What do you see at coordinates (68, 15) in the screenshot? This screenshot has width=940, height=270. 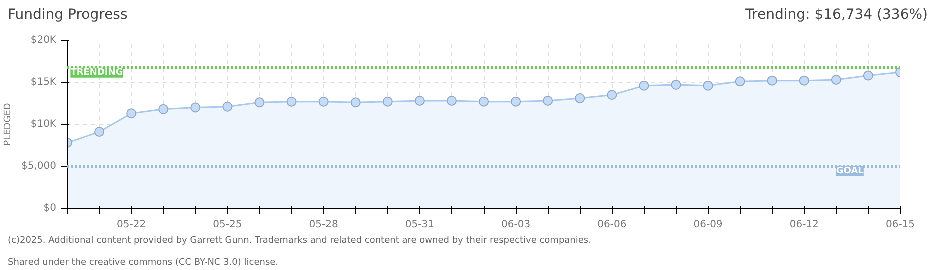 I see `chart-title: Funding Progress` at bounding box center [68, 15].